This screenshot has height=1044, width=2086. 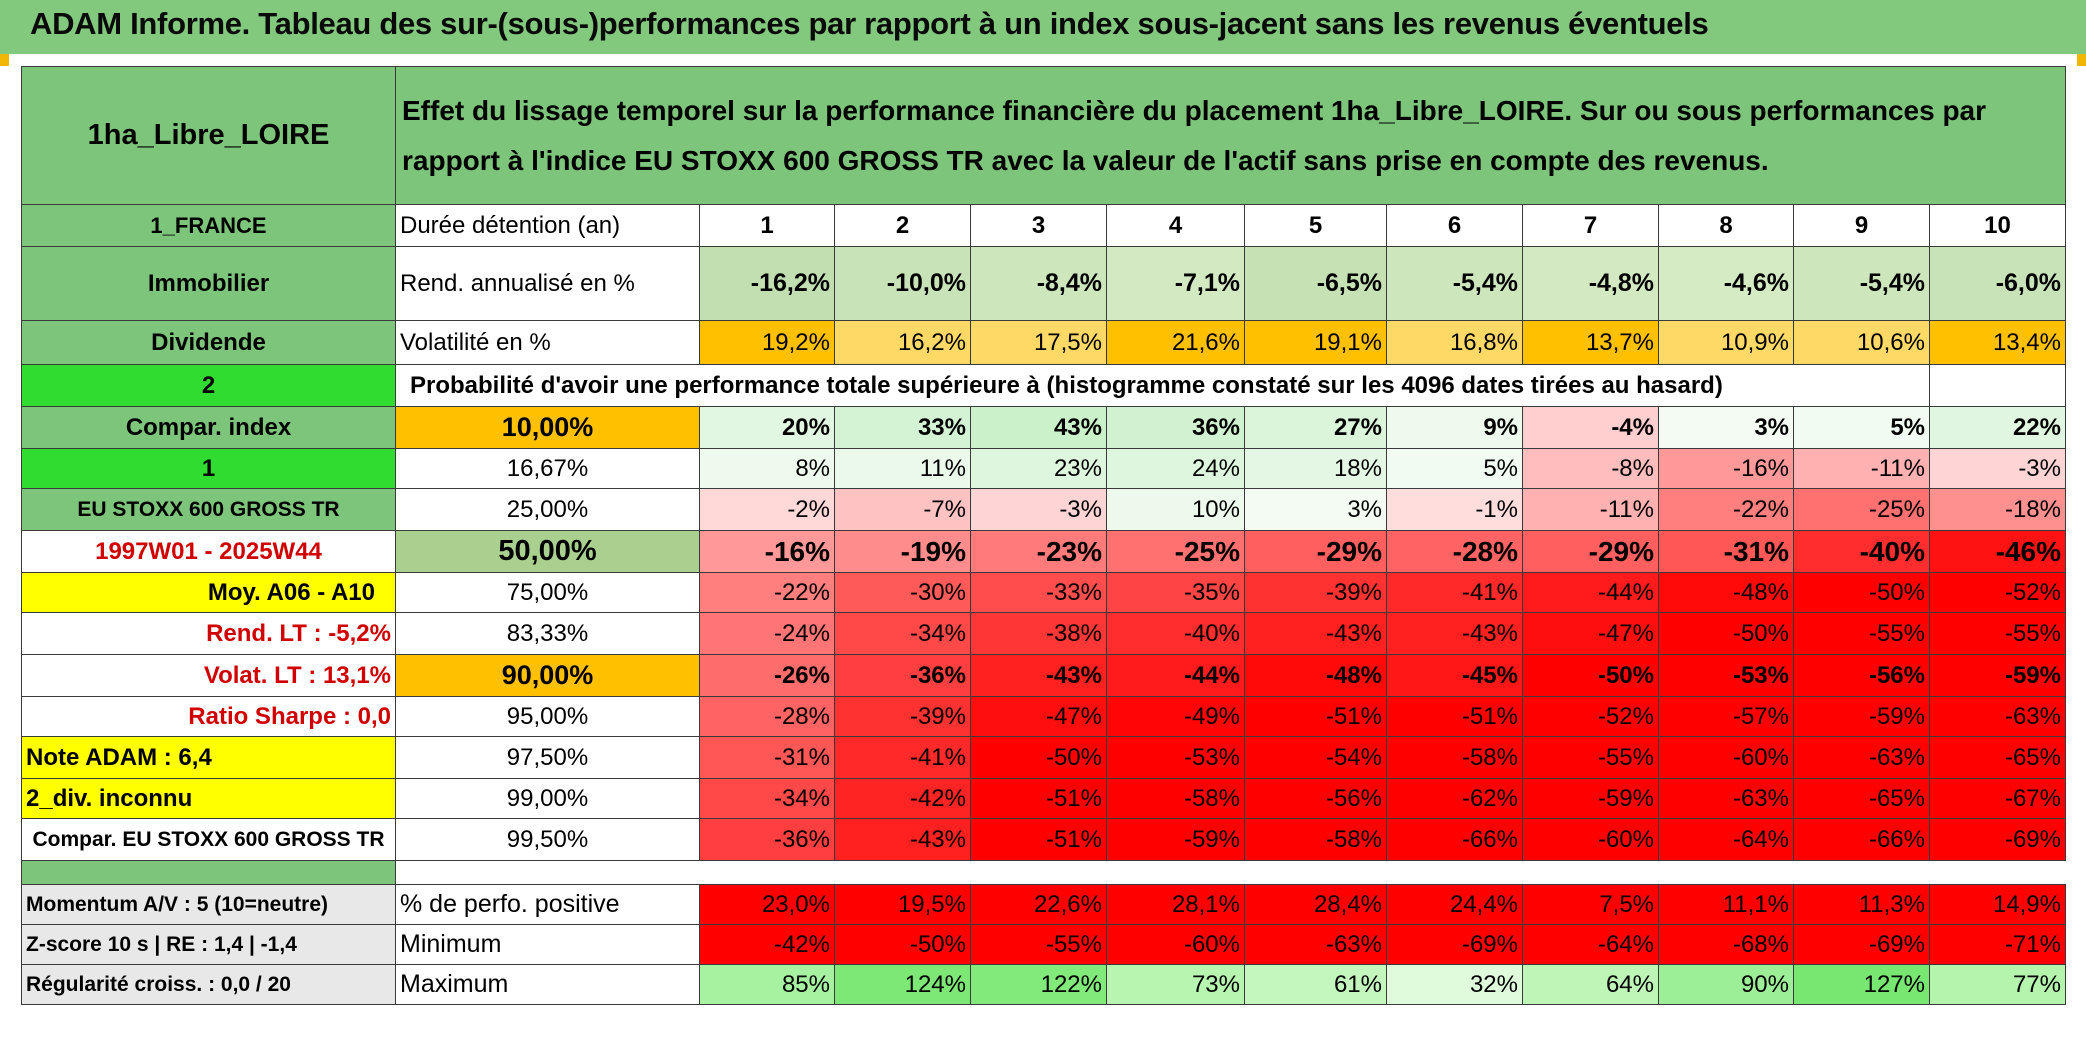 What do you see at coordinates (1315, 633) in the screenshot?
I see `percentile-value: -43%` at bounding box center [1315, 633].